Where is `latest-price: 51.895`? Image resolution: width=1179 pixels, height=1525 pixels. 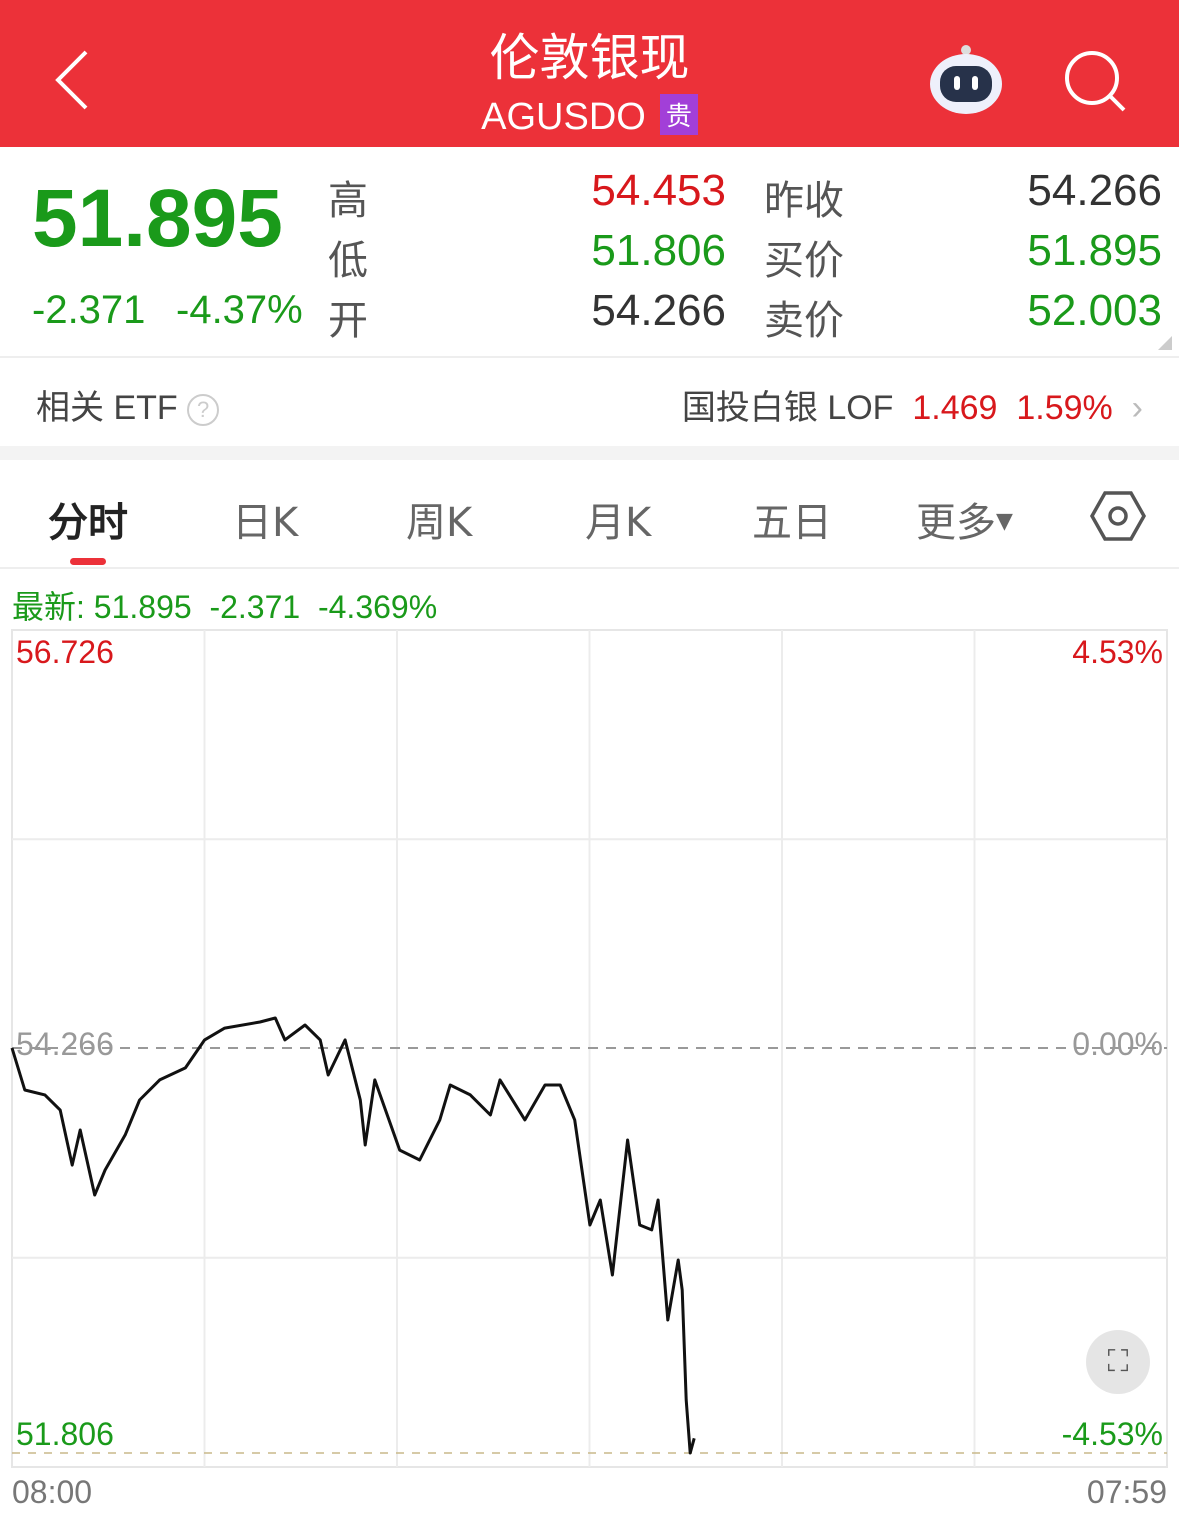 latest-price: 51.895 is located at coordinates (142, 607).